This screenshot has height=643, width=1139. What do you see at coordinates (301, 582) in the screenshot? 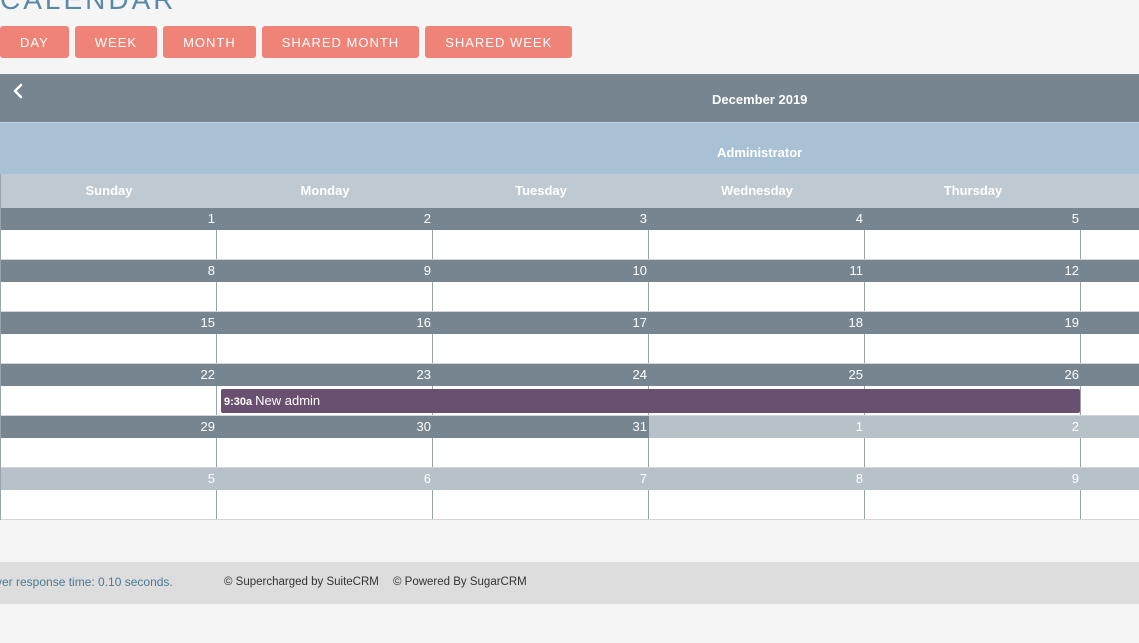
I see `suitecrm-credit-link: © Supercharged by SuiteCRM` at bounding box center [301, 582].